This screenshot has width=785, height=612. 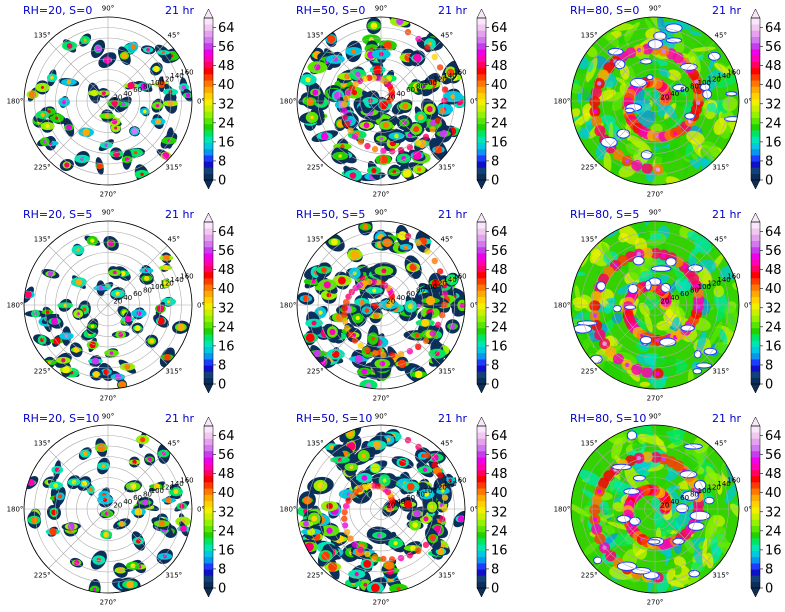 What do you see at coordinates (608, 418) in the screenshot?
I see `panel-title: RH=80, S=10` at bounding box center [608, 418].